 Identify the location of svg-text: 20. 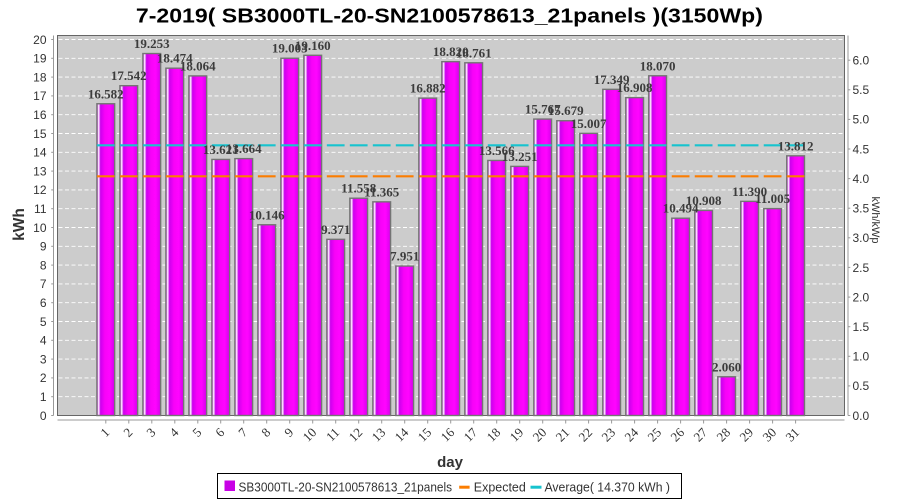
(40, 40).